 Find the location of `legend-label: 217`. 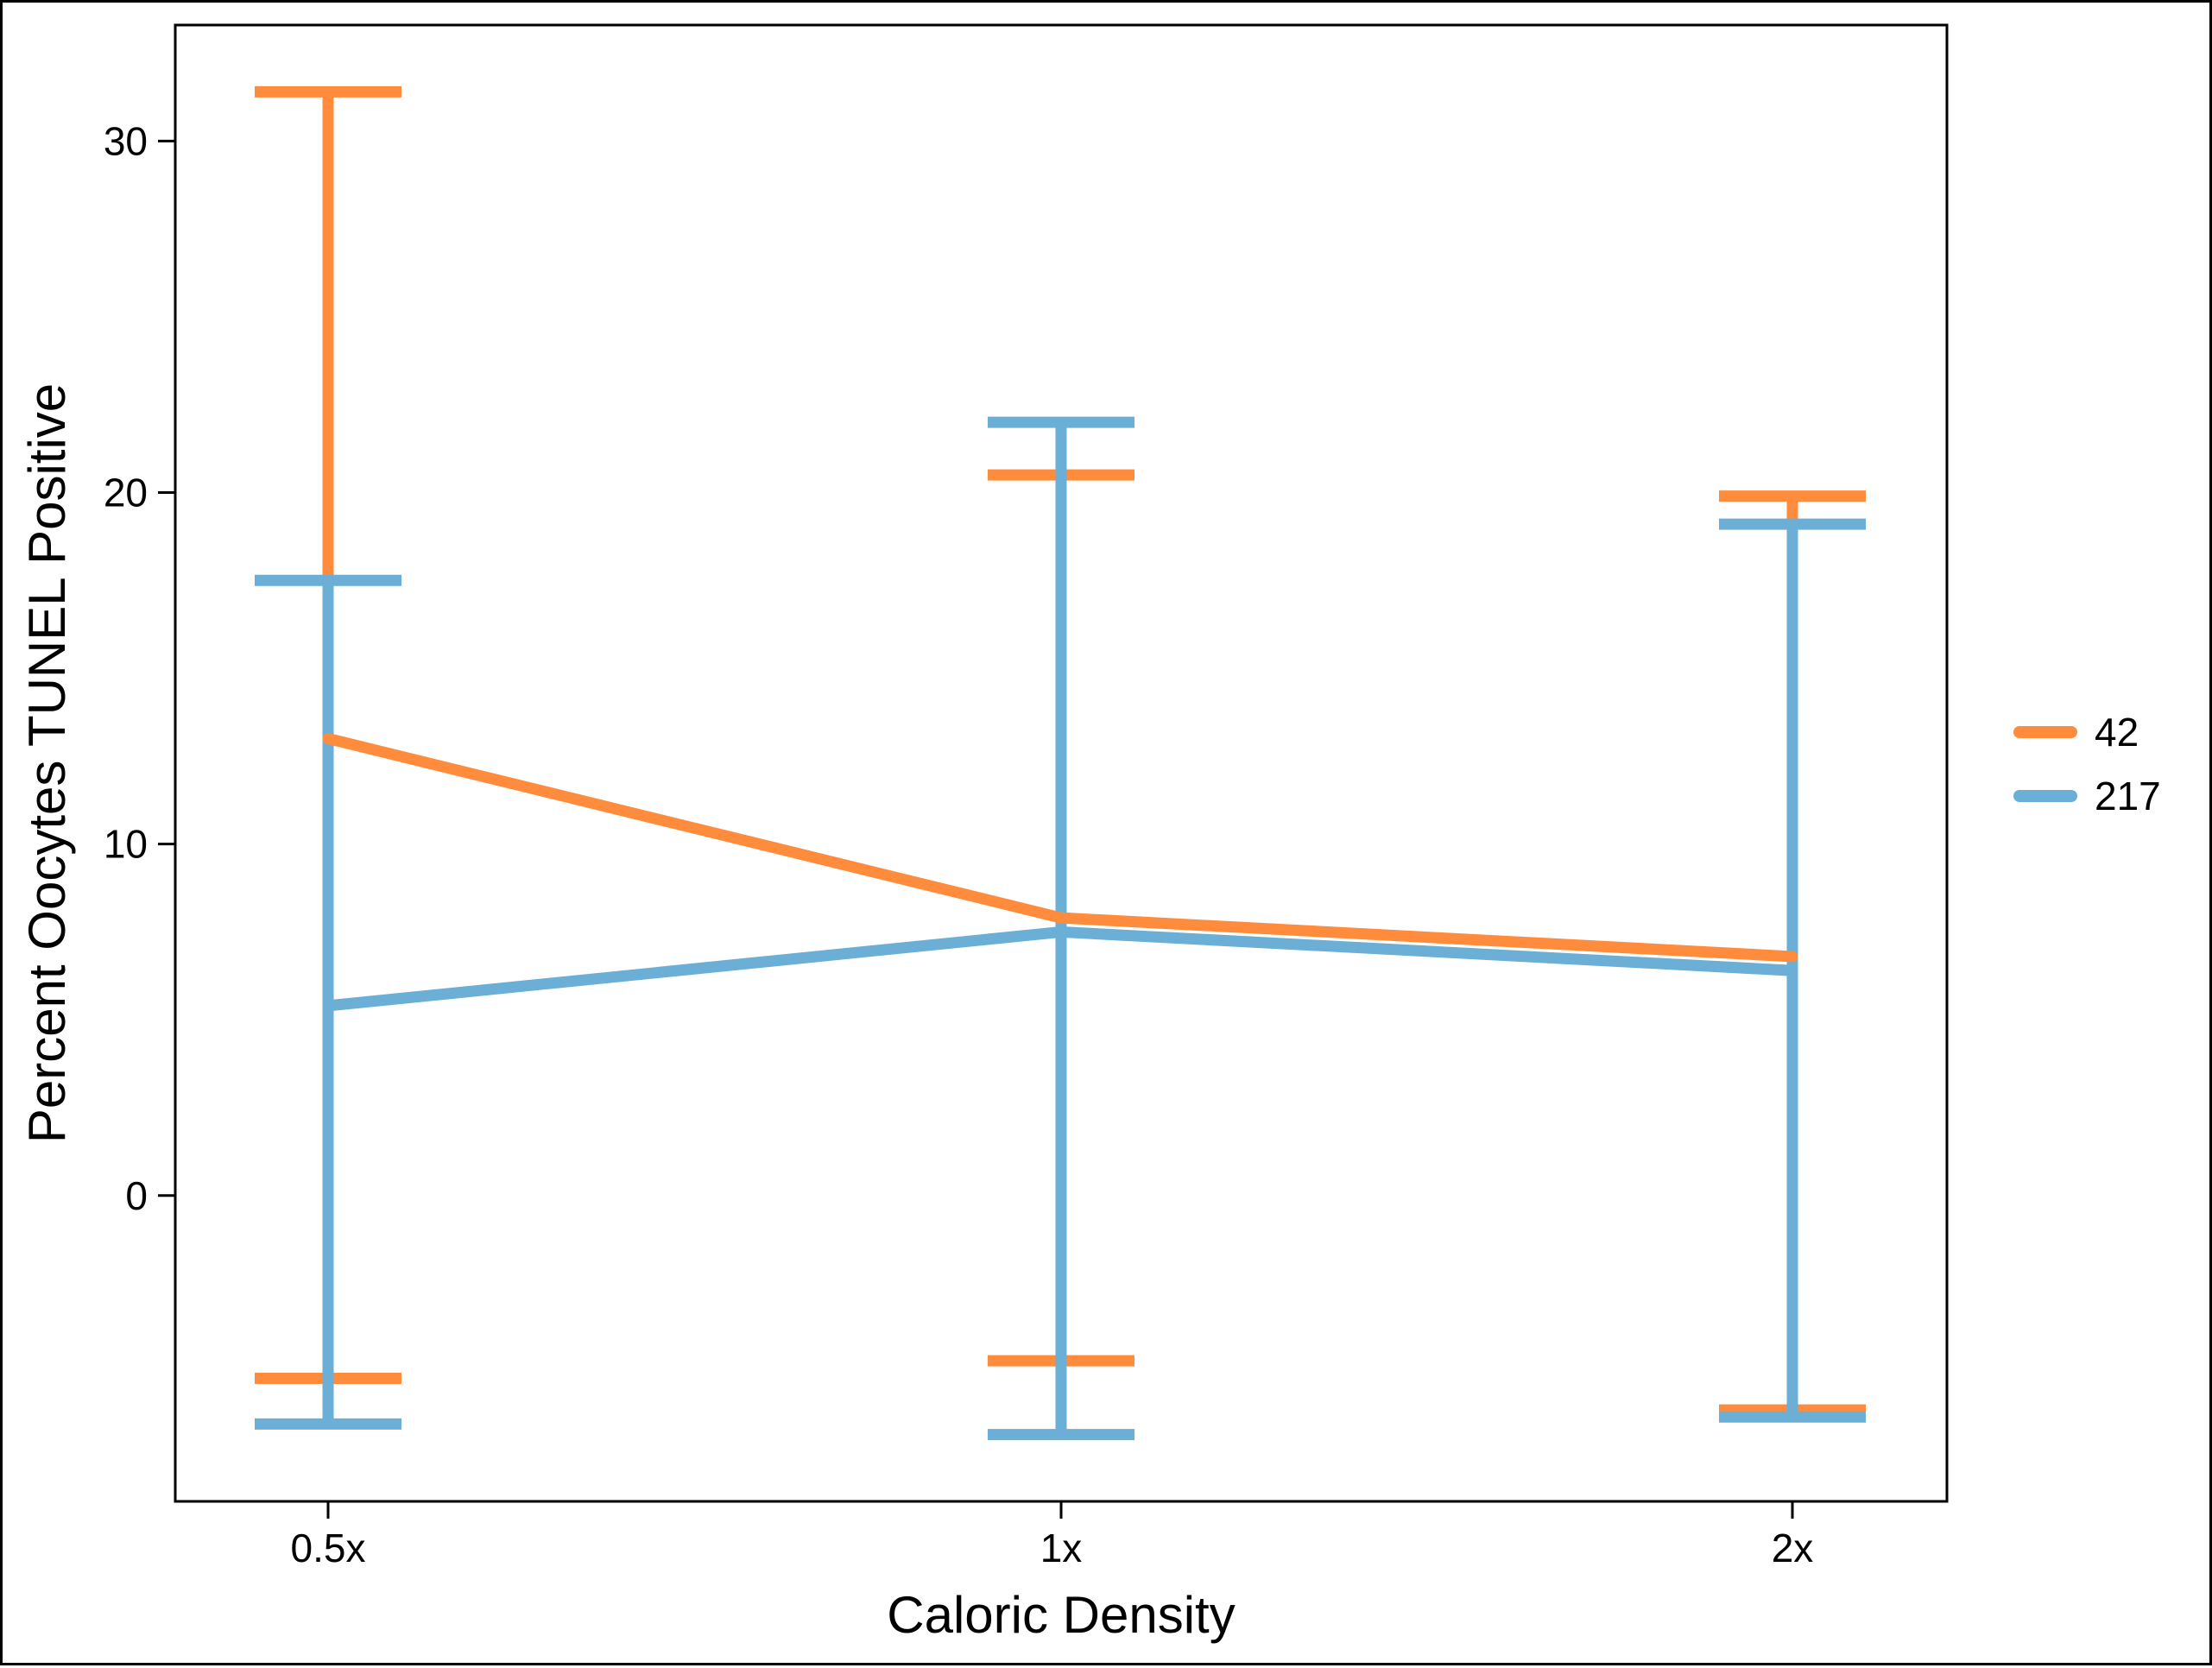

legend-label: 217 is located at coordinates (2128, 796).